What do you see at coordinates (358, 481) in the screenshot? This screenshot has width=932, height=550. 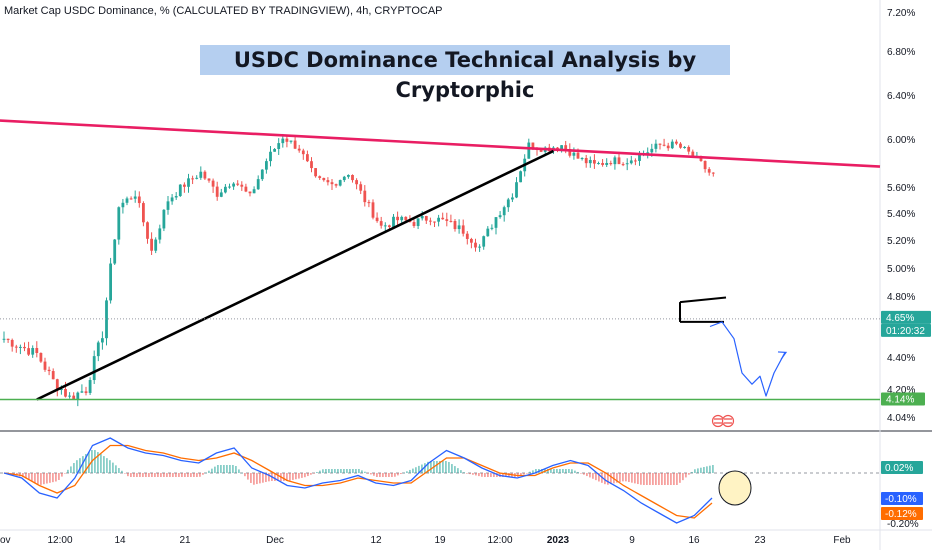 I see `macd-signal-line` at bounding box center [358, 481].